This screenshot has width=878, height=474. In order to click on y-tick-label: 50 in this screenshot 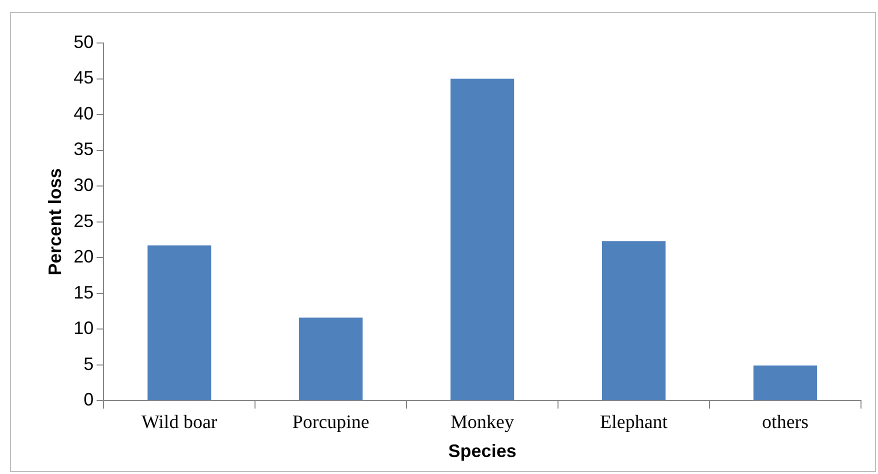, I will do `click(84, 42)`.